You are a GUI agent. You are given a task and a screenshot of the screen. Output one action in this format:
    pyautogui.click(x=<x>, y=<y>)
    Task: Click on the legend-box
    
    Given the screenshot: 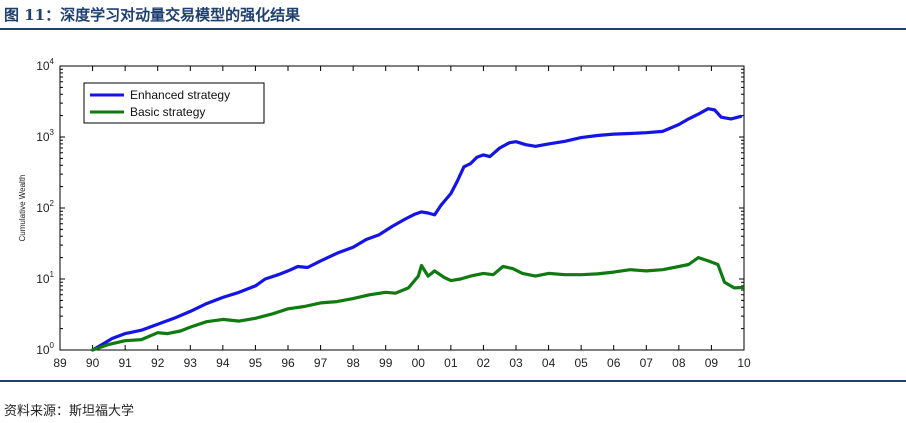 What is the action you would take?
    pyautogui.click(x=174, y=103)
    